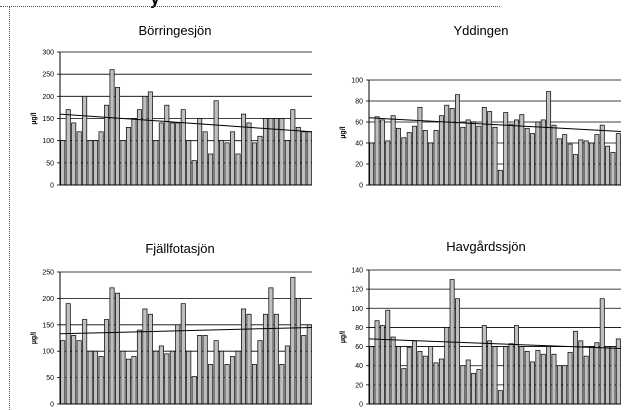  I want to click on y-tick-label: 50, so click(50, 378).